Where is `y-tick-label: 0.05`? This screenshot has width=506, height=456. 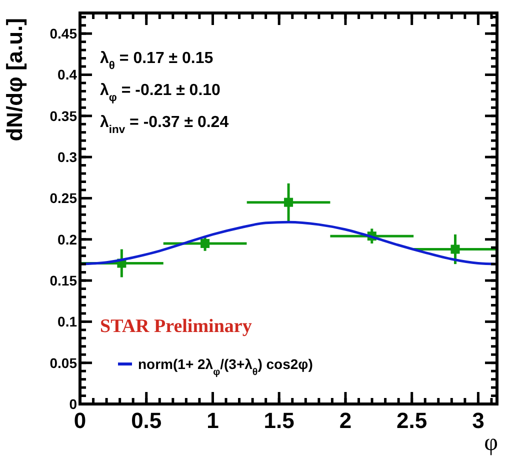 y-tick-label: 0.05 is located at coordinates (64, 362).